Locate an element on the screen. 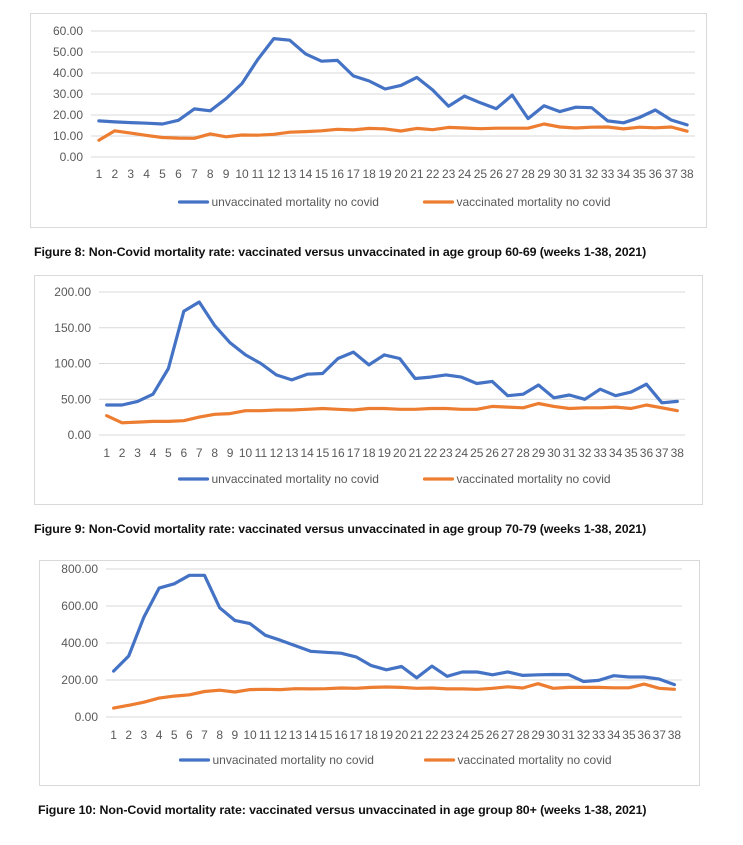 This screenshot has width=743, height=845. x-tick-label: 12 is located at coordinates (277, 453).